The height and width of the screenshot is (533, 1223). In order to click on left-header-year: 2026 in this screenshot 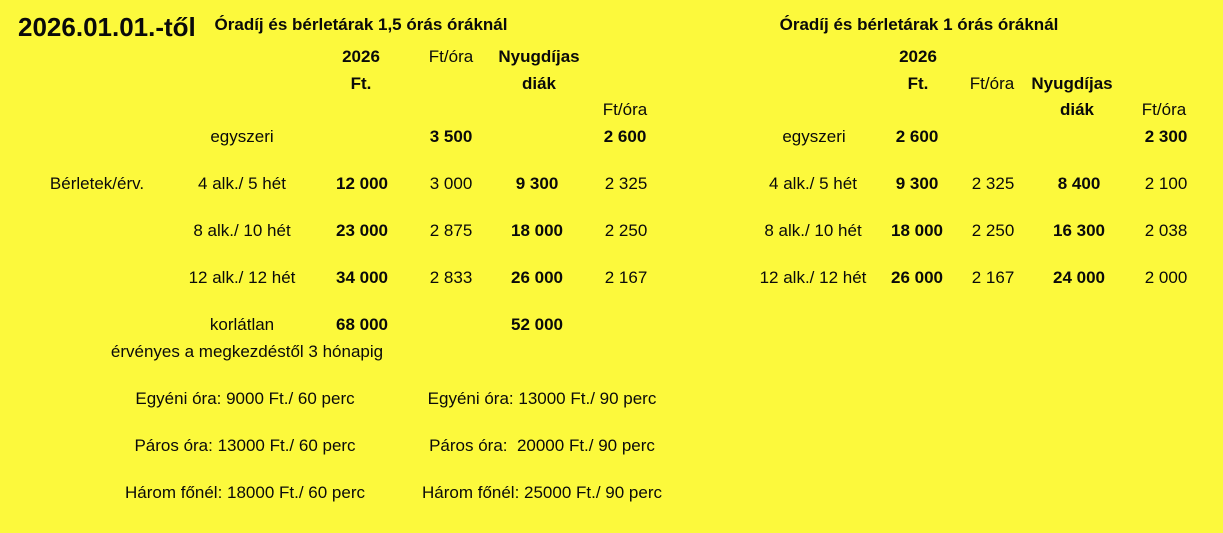, I will do `click(361, 57)`.